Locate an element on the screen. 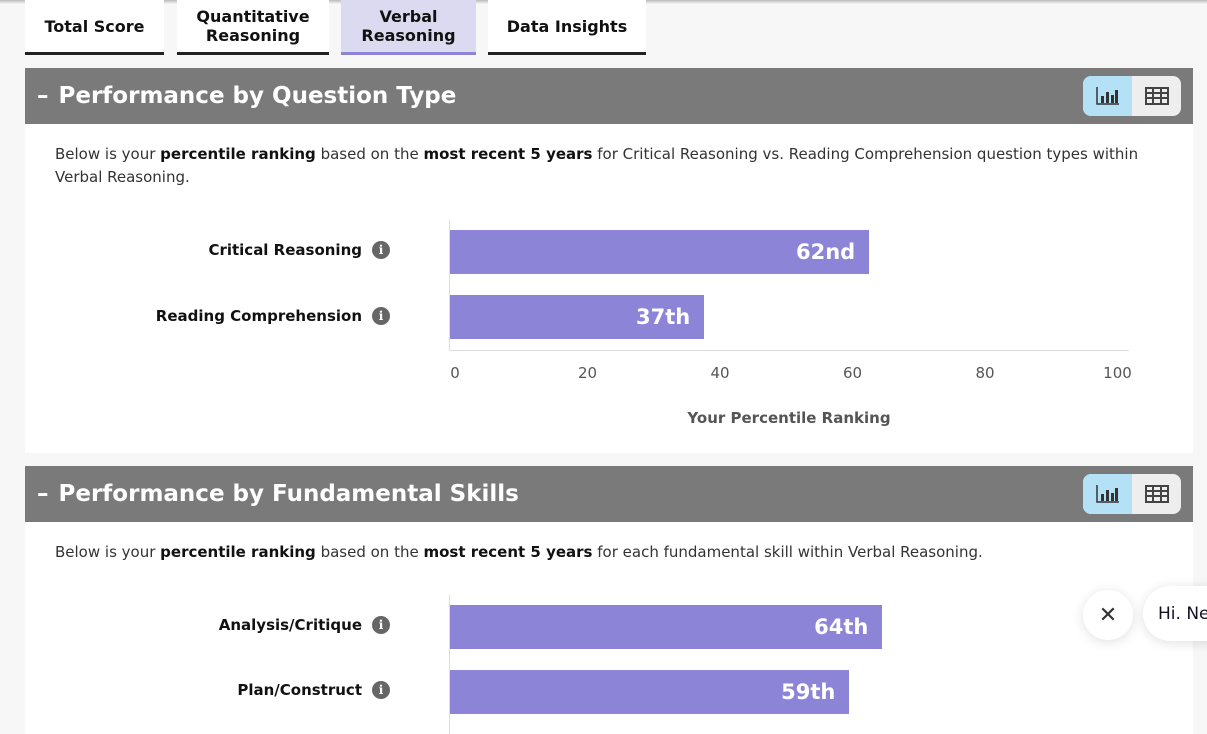  x-tick-label: 40 is located at coordinates (720, 373).